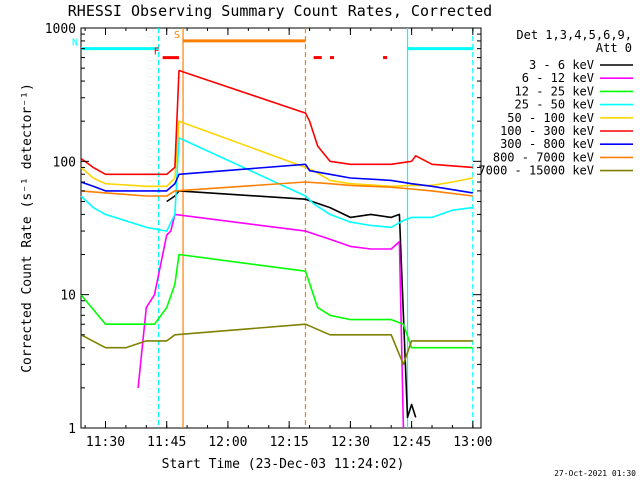 The image size is (640, 480). I want to click on series-line-25-50-kev, so click(276, 184).